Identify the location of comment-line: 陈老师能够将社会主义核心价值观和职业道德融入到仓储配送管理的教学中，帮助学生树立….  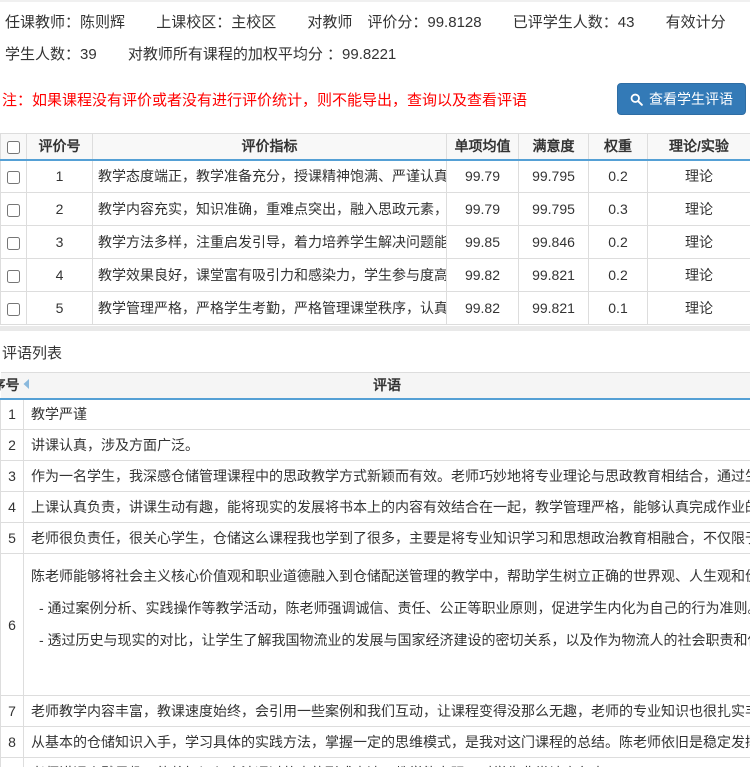
(390, 576).